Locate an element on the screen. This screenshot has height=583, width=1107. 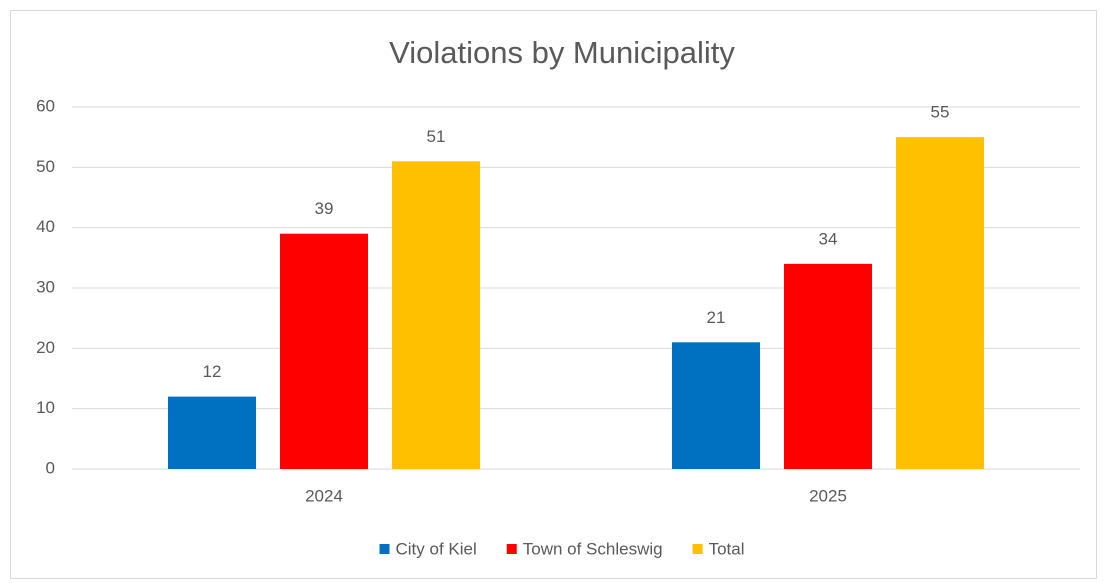
data-label: 21 is located at coordinates (716, 317).